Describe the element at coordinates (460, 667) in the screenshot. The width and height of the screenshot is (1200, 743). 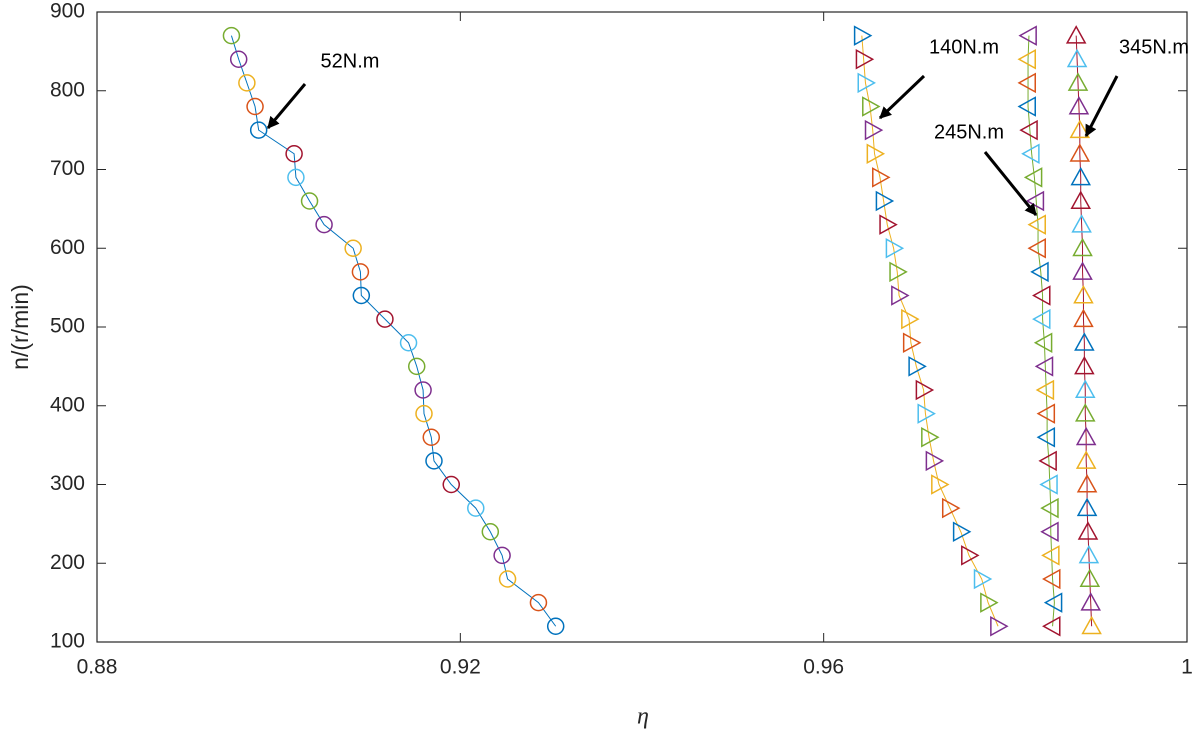
I see `x-tick-label: 0.92` at that location.